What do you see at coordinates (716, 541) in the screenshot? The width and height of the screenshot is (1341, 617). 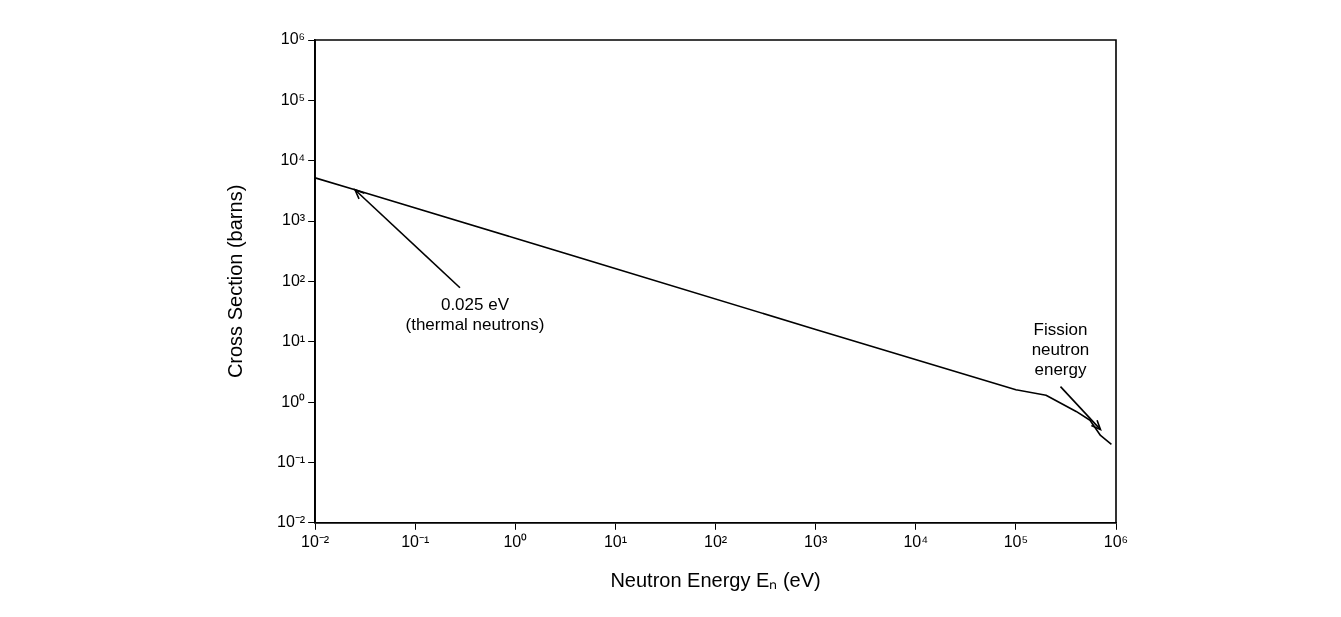 I see `x-tick-label: 10²` at bounding box center [716, 541].